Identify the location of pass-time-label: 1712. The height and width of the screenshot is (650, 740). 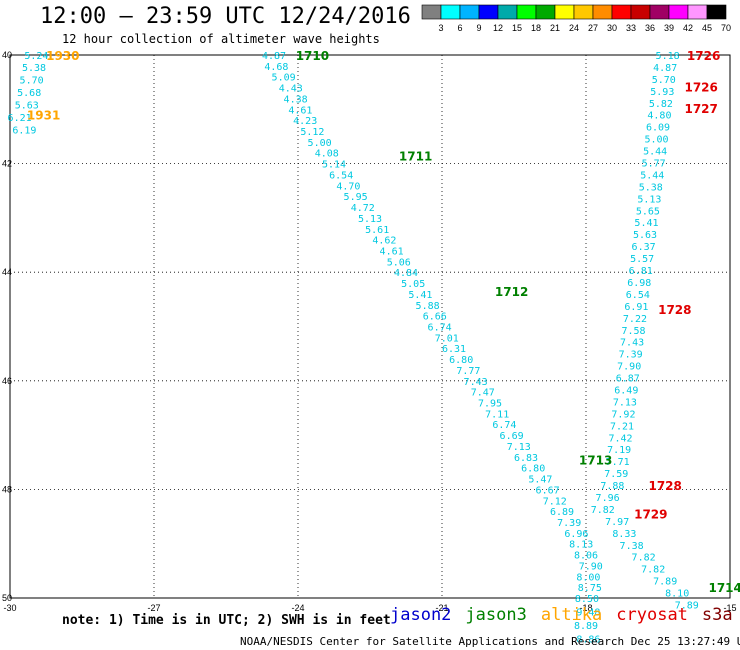
(511, 292).